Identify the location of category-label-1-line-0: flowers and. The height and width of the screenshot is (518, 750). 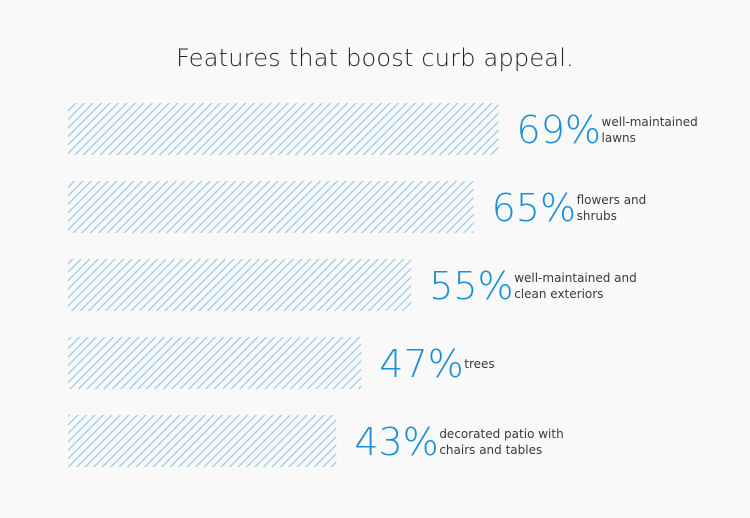
(612, 200).